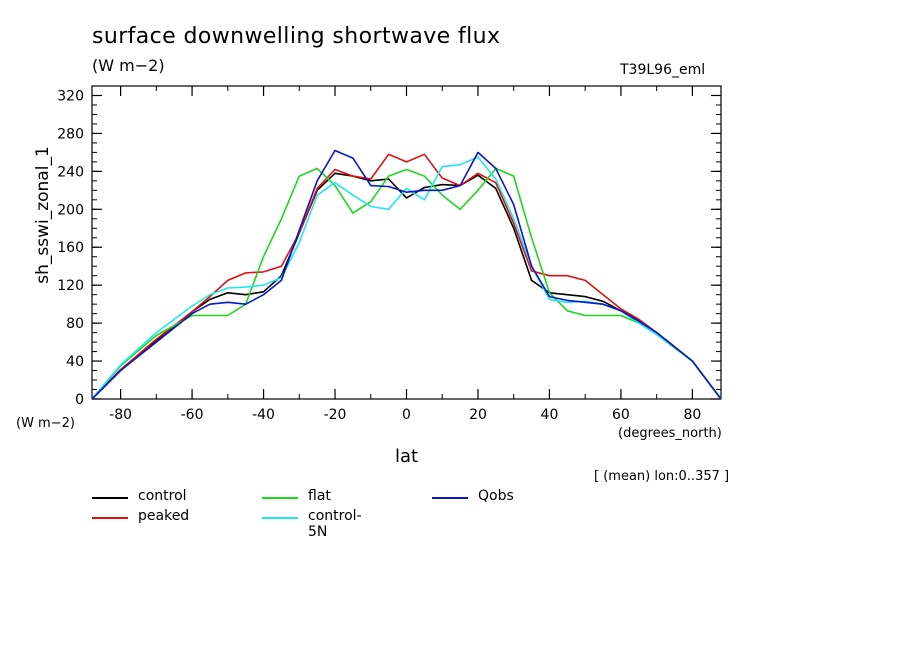 The image size is (904, 654). I want to click on model-label: T39L96_eml, so click(663, 70).